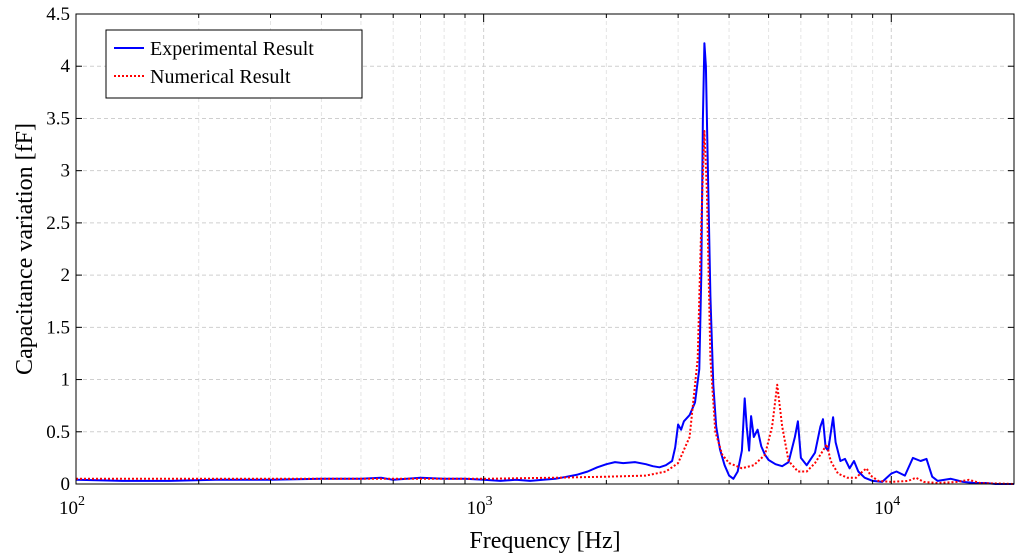 The height and width of the screenshot is (560, 1024). What do you see at coordinates (544, 541) in the screenshot?
I see `x-axis-title: Frequency [Hz]` at bounding box center [544, 541].